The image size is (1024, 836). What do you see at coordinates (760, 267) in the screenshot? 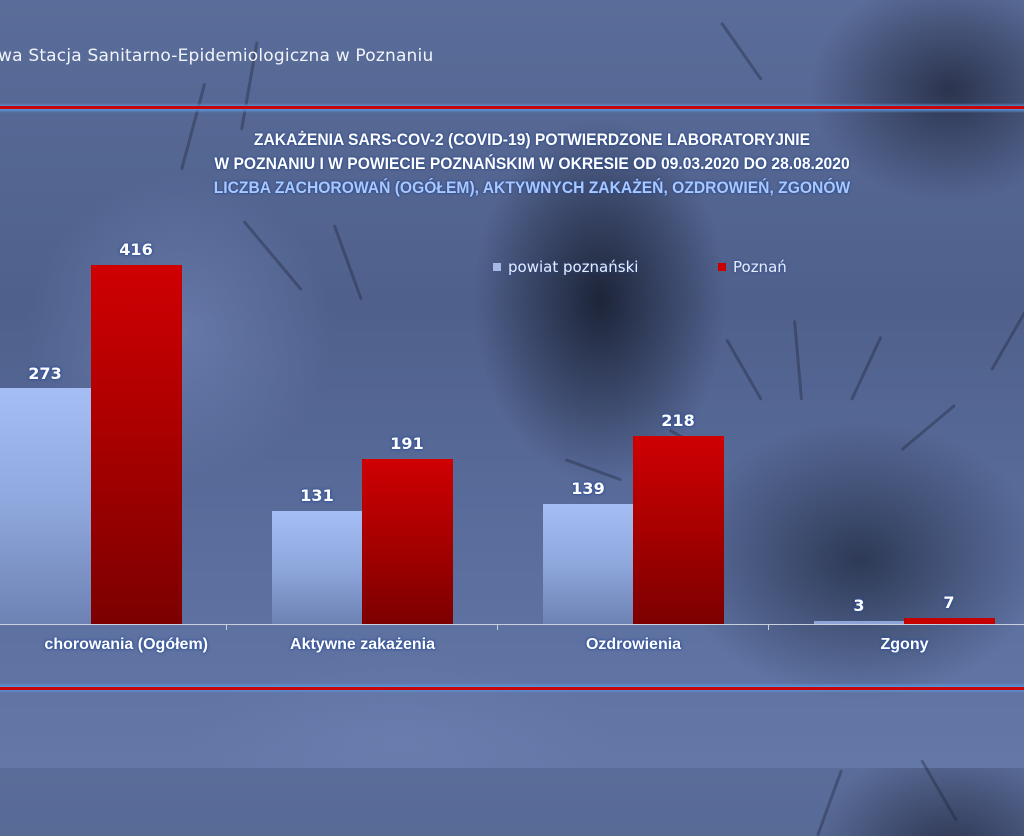
I see `legend-label-poznan: Poznań` at bounding box center [760, 267].